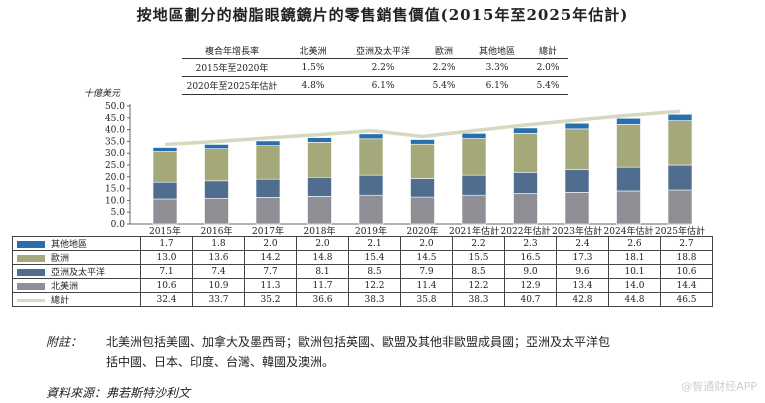 The image size is (765, 403). What do you see at coordinates (322, 285) in the screenshot?
I see `data-label: 11.7` at bounding box center [322, 285].